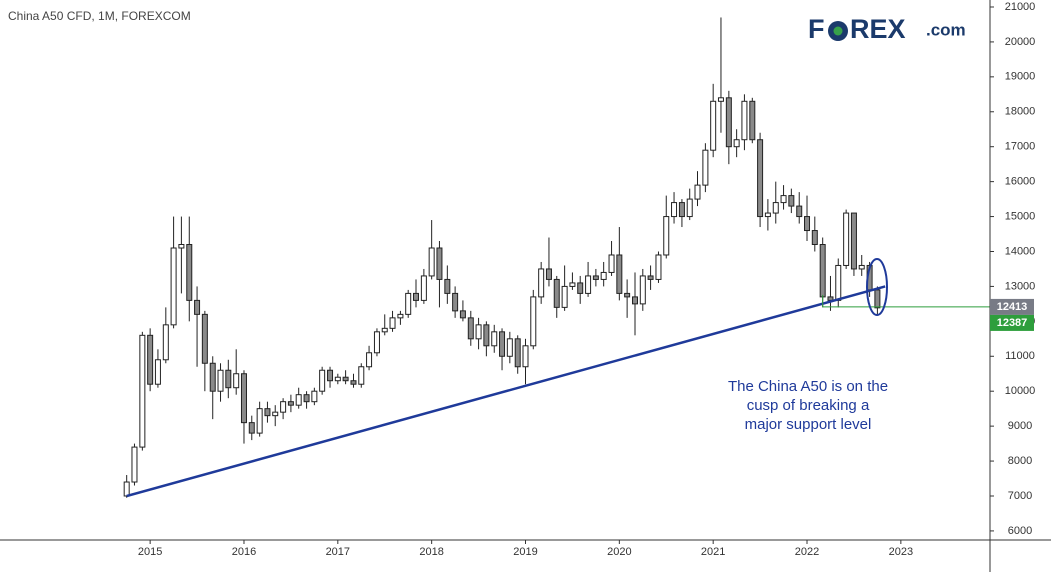  What do you see at coordinates (431, 552) in the screenshot?
I see `x-tick-label: 2018` at bounding box center [431, 552].